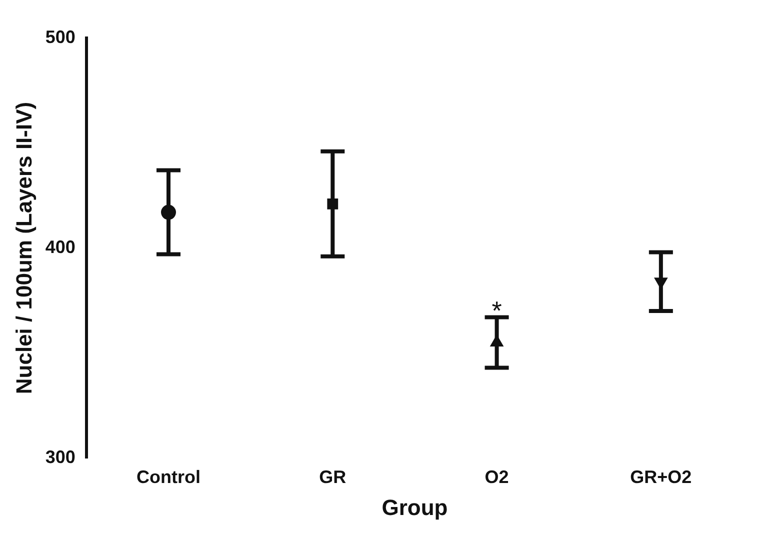 This screenshot has width=761, height=534. Describe the element at coordinates (60, 456) in the screenshot. I see `y-tick-label: 300` at that location.